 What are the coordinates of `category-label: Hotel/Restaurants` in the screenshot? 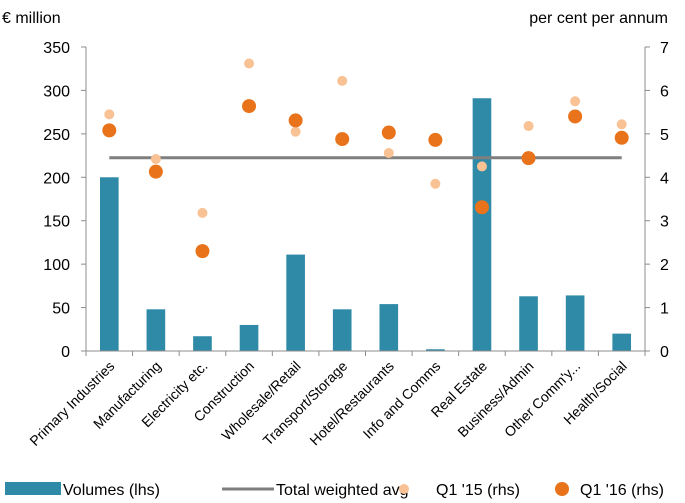 It's located at (351, 403).